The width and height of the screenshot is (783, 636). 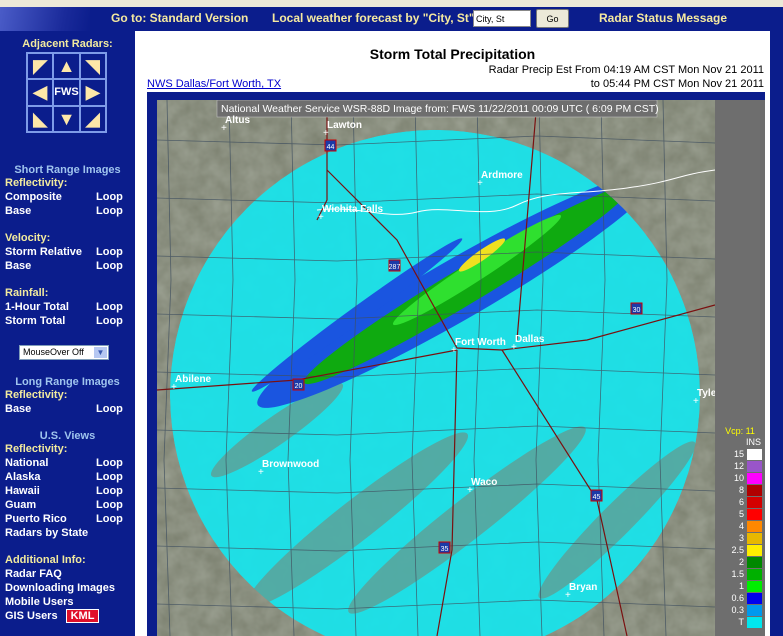 What do you see at coordinates (214, 84) in the screenshot?
I see `nws-office-link: NWS Dallas/Fort Worth, TX` at bounding box center [214, 84].